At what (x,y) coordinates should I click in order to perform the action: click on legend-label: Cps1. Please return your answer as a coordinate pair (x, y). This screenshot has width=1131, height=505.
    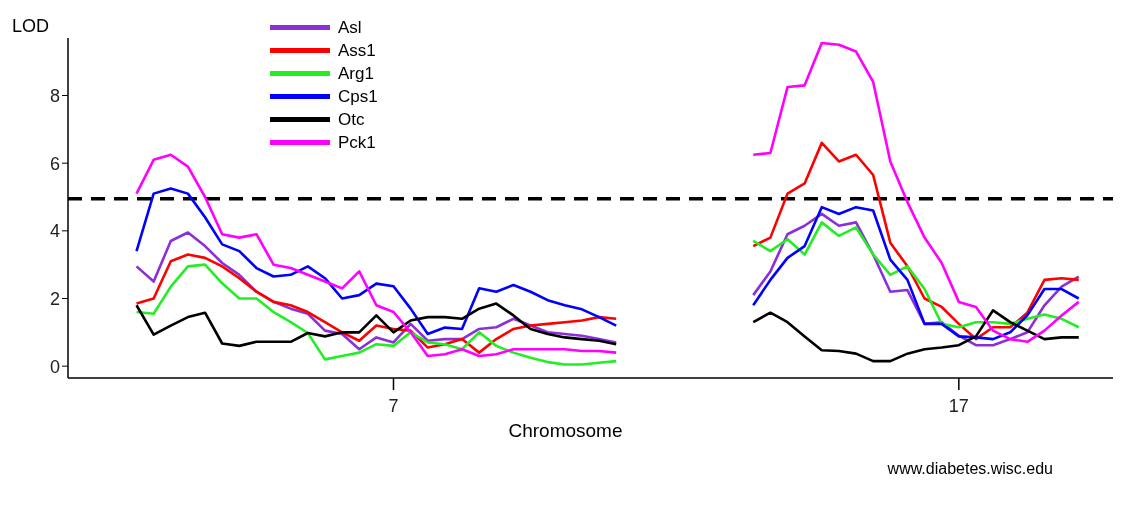
    Looking at the image, I should click on (358, 96).